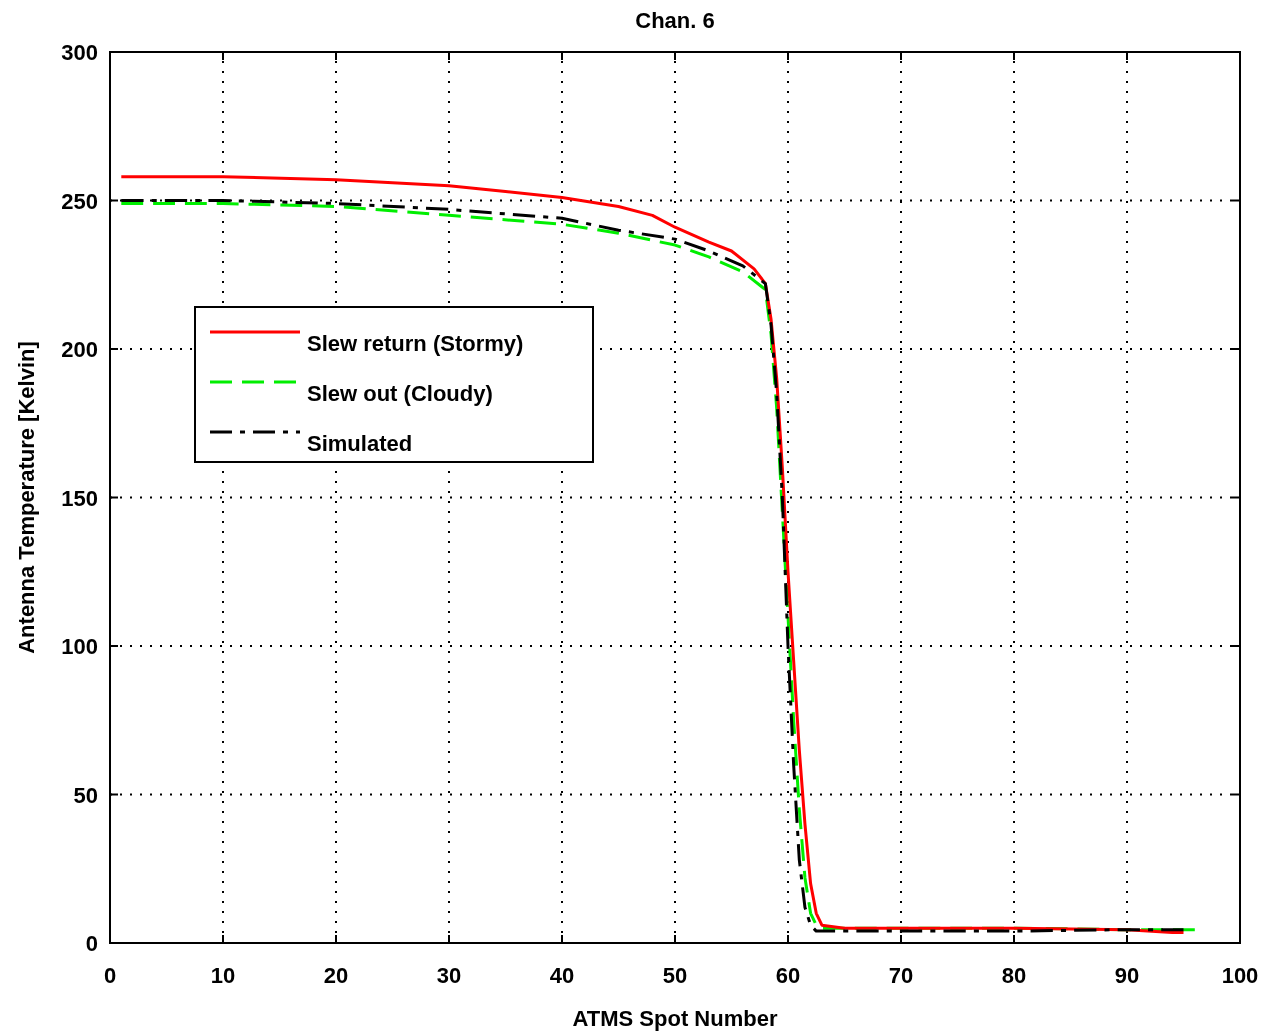  Describe the element at coordinates (675, 20) in the screenshot. I see `chart-title: Chan. 6` at that location.